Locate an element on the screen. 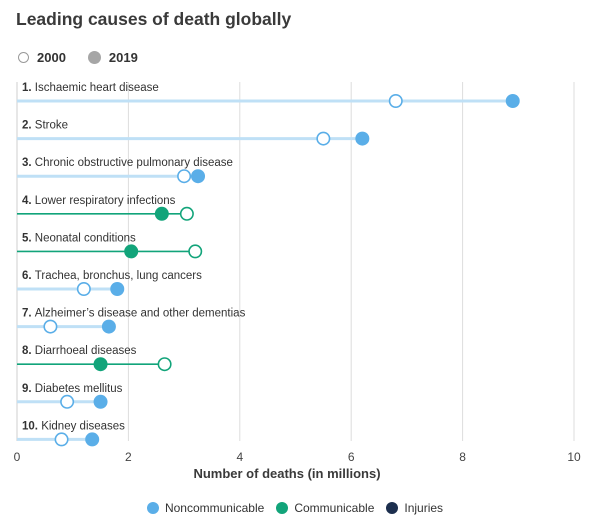  x-tick-label: 0 is located at coordinates (17, 457).